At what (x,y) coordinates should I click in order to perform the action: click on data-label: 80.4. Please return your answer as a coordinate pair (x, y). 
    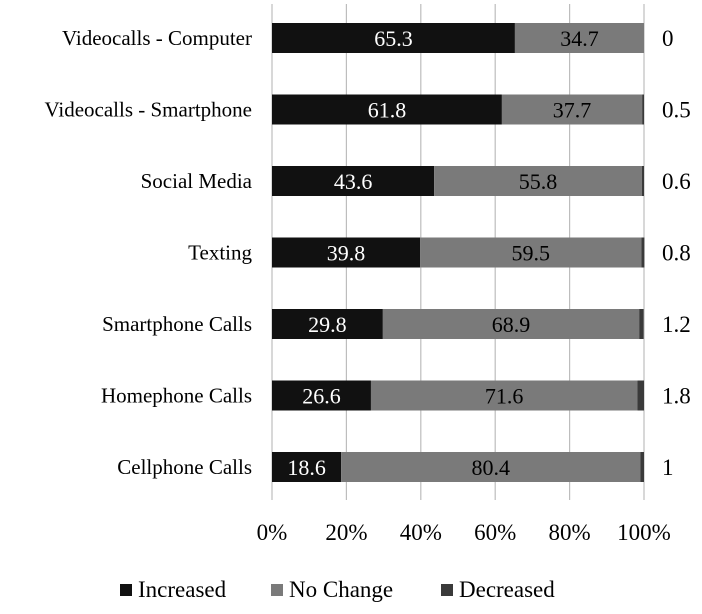
    Looking at the image, I should click on (490, 467).